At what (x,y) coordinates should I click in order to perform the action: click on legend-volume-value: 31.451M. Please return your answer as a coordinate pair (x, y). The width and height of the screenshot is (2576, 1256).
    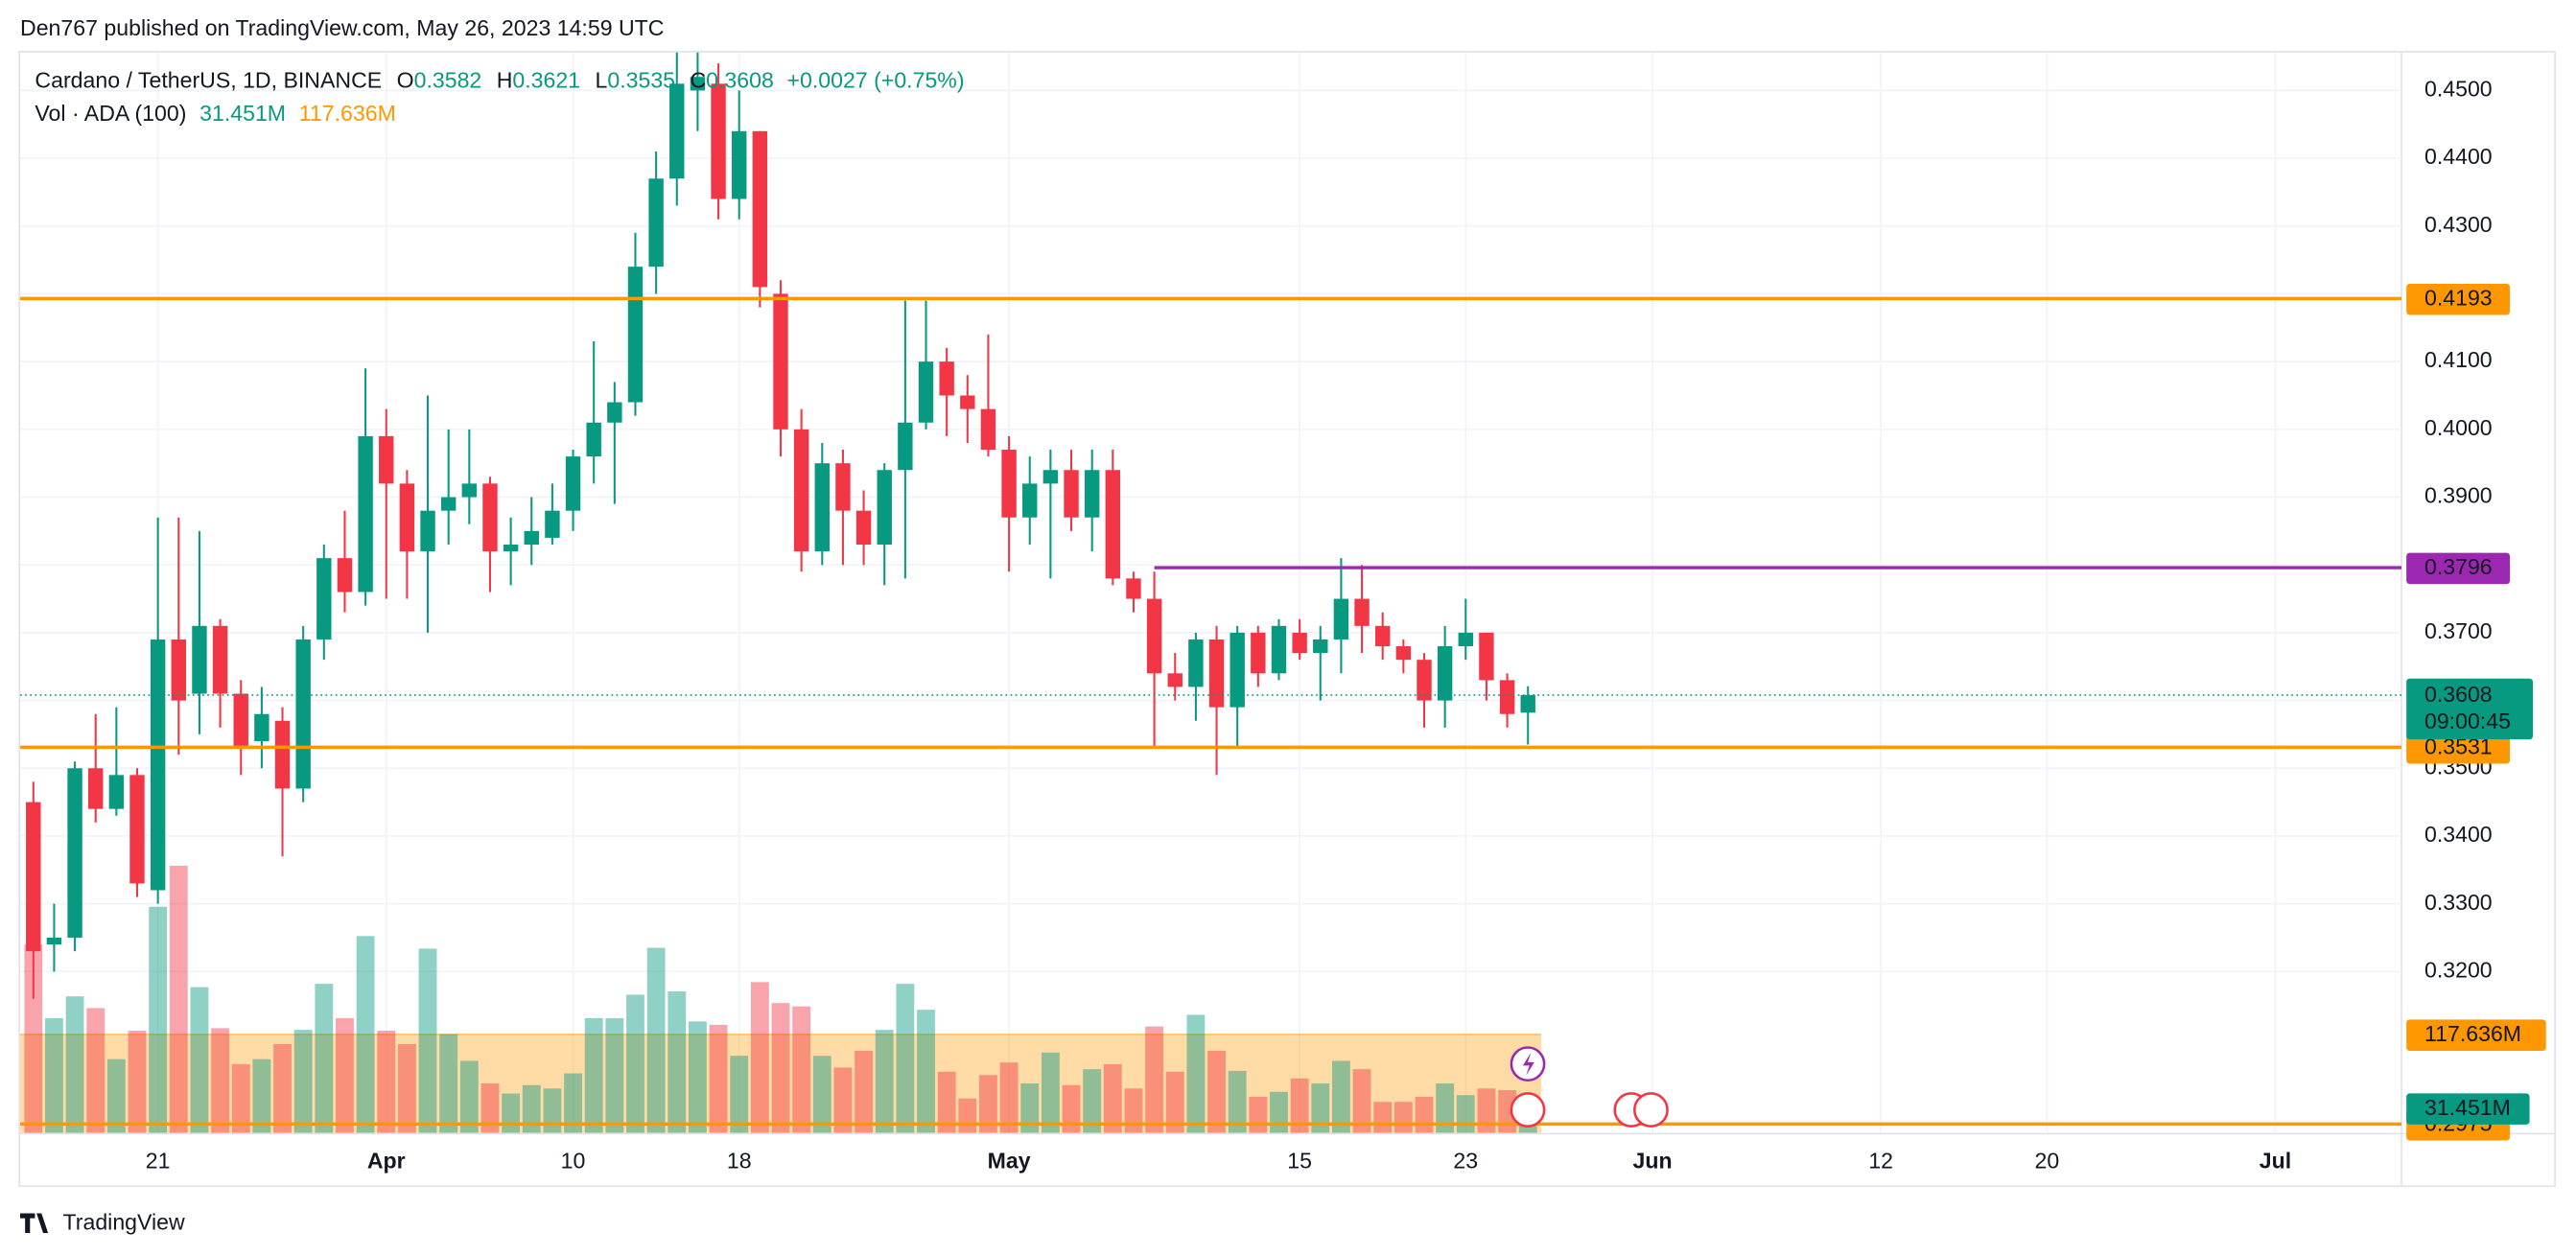
    Looking at the image, I should click on (242, 113).